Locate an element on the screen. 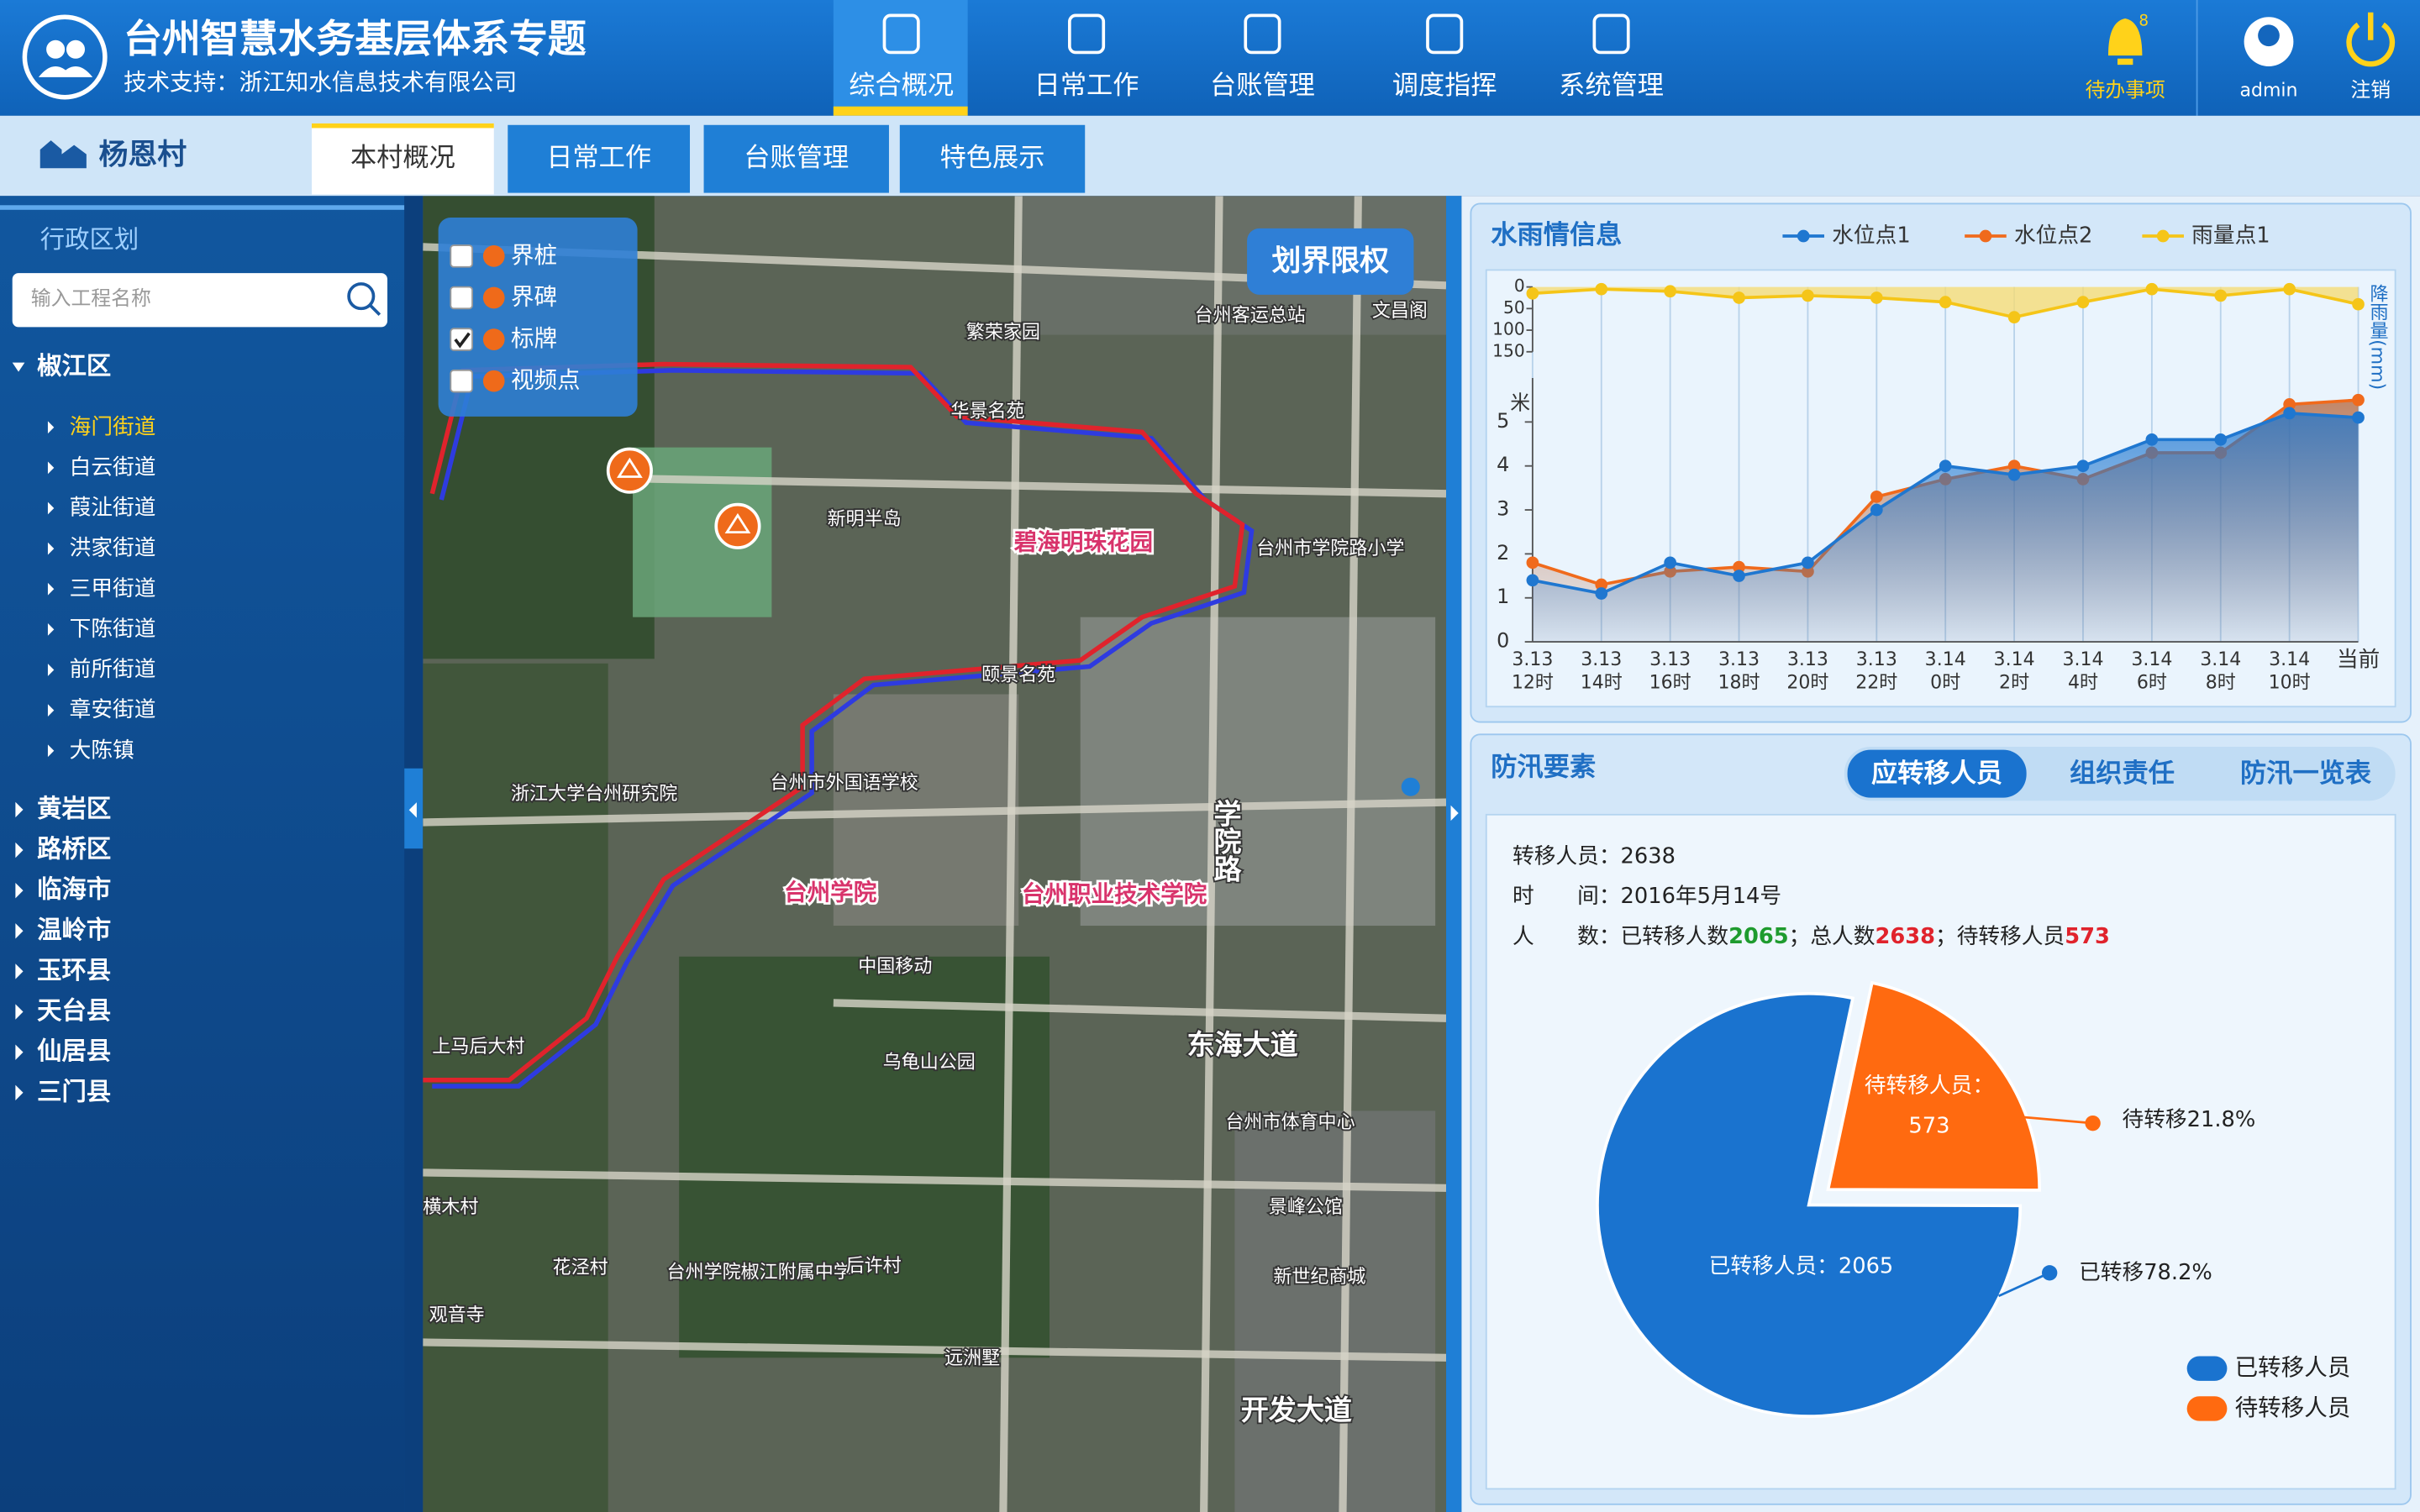 Image resolution: width=2420 pixels, height=1512 pixels. map-label: 台州市外国语学校 is located at coordinates (844, 783).